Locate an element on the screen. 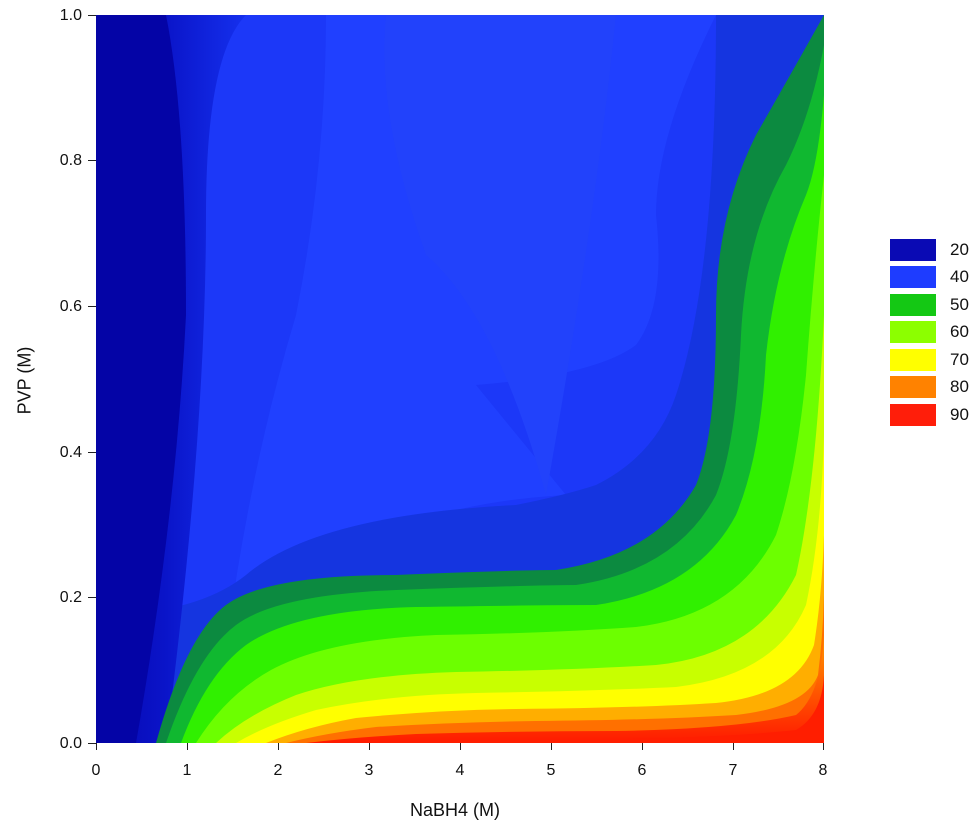 The width and height of the screenshot is (979, 832). legend-label: 40 is located at coordinates (959, 277).